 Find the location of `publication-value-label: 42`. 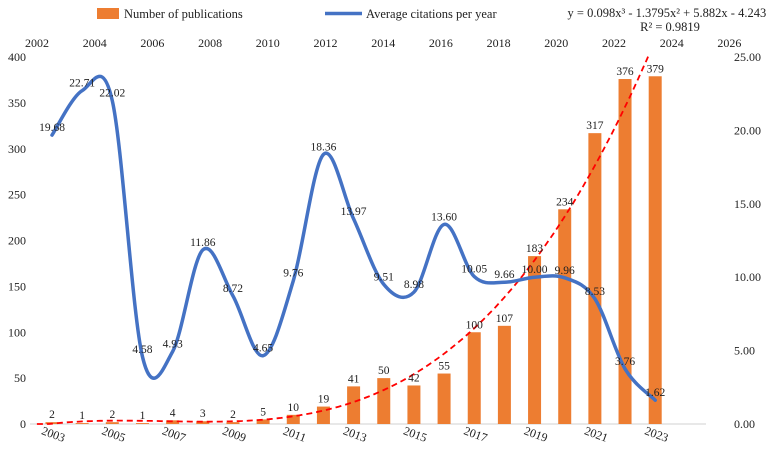

publication-value-label: 42 is located at coordinates (414, 378).